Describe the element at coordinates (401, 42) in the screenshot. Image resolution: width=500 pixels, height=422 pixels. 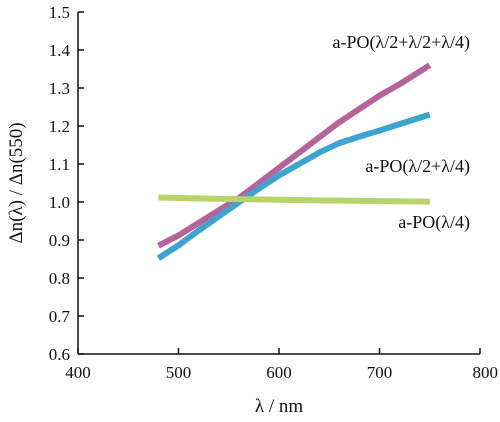
I see `series-label: a-PO(λ/2+λ/2+λ/4)` at that location.